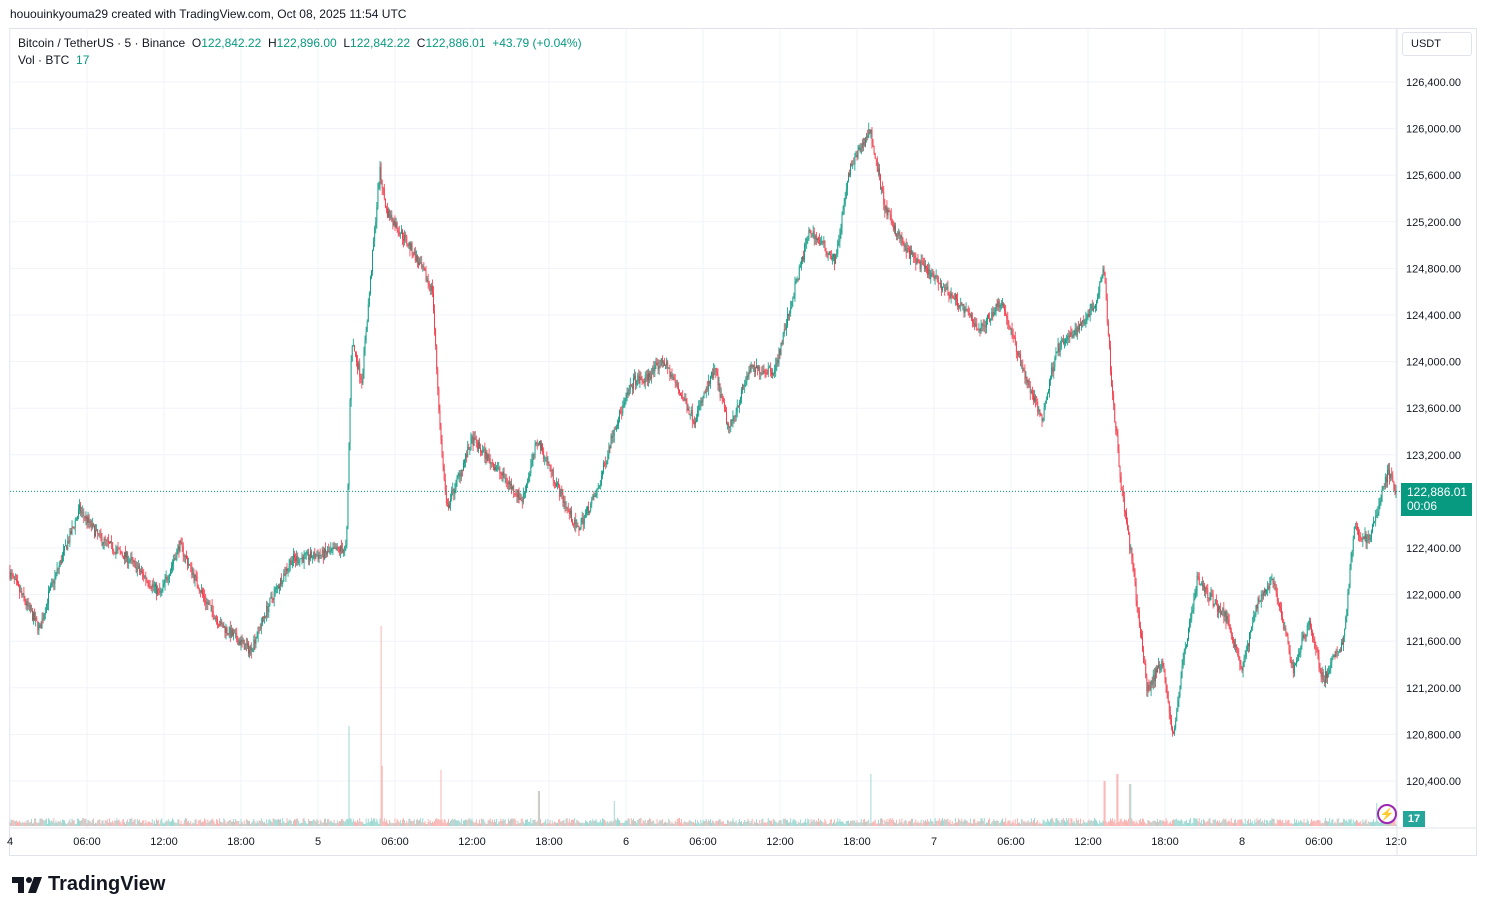 This screenshot has height=915, width=1486. Describe the element at coordinates (1387, 814) in the screenshot. I see `lightning-icon: ⚡` at that location.